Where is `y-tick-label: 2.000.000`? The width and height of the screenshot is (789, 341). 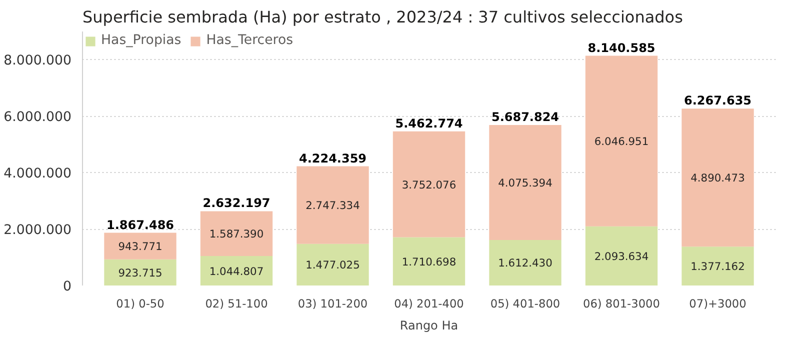
y-tick-label: 2.000.000 is located at coordinates (38, 230).